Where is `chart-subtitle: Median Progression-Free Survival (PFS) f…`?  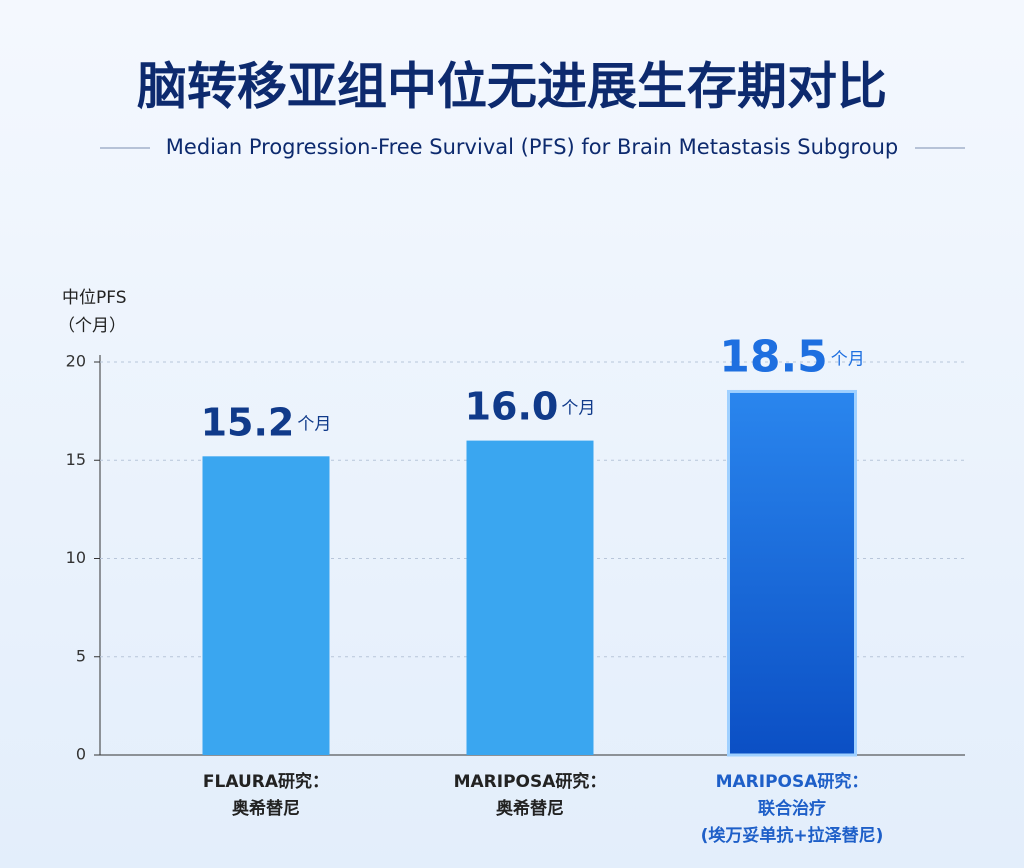 chart-subtitle: Median Progression-Free Survival (PFS) f… is located at coordinates (532, 147).